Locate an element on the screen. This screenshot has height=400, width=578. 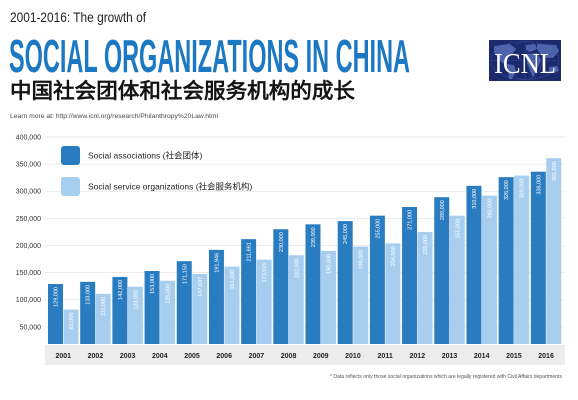
value-label-social-service-organizations-2005: 147,637 is located at coordinates (201, 287).